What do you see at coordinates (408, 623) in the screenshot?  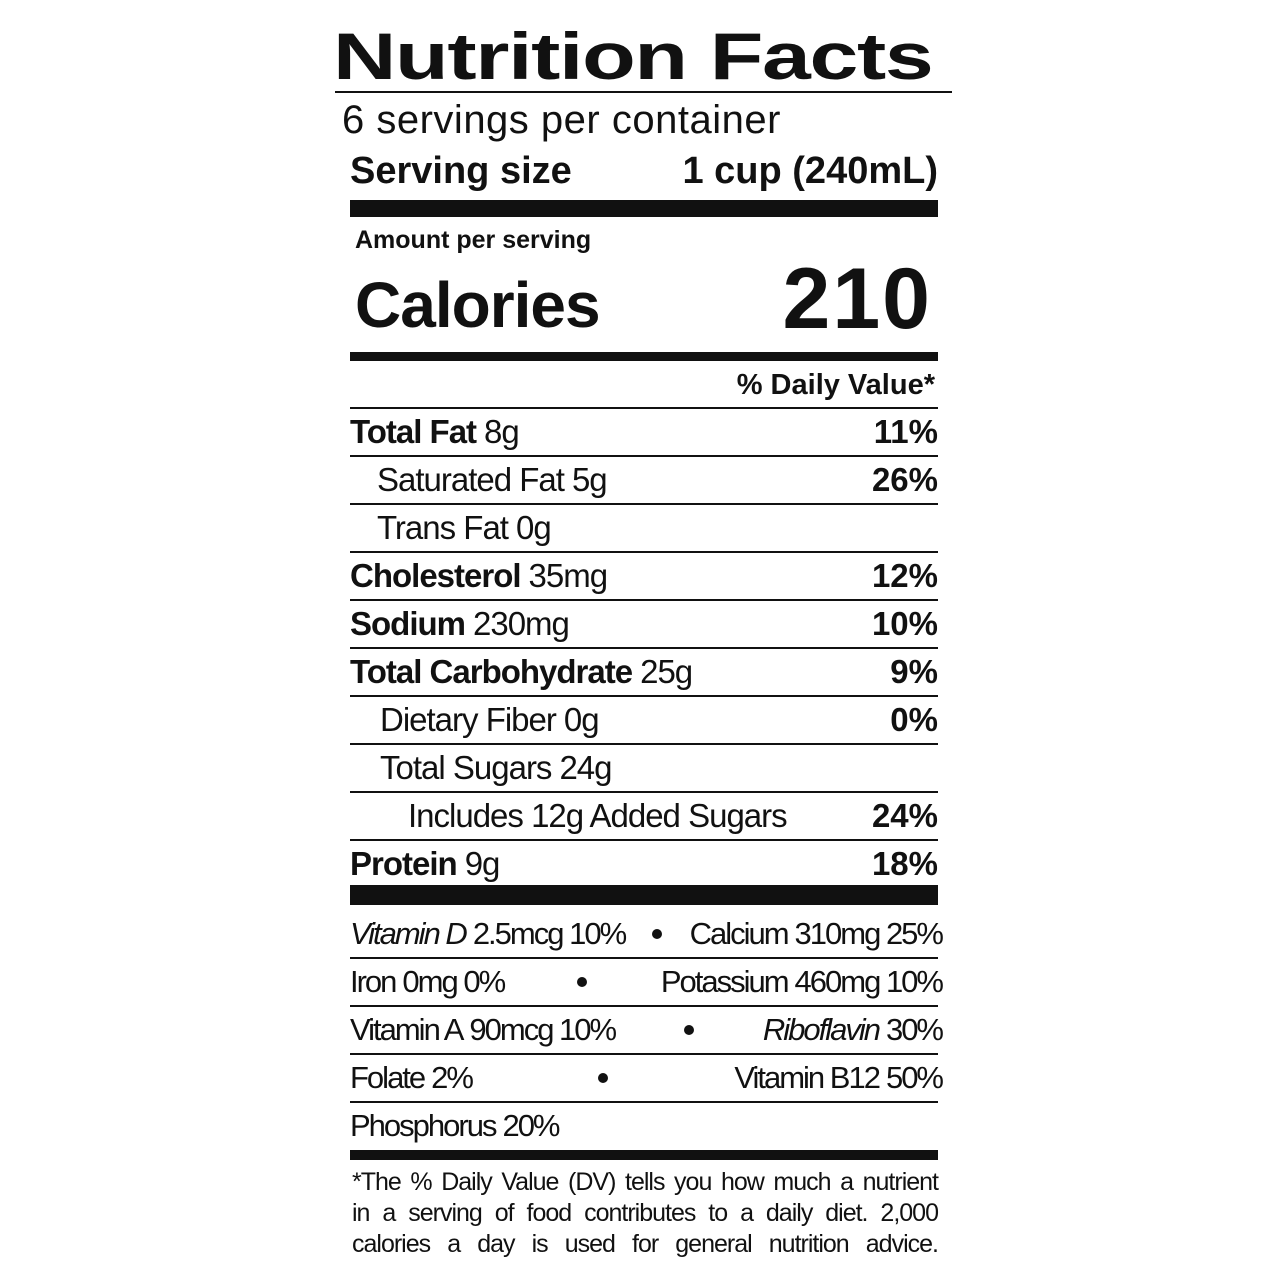 I see `nutrient-name: Sodium` at bounding box center [408, 623].